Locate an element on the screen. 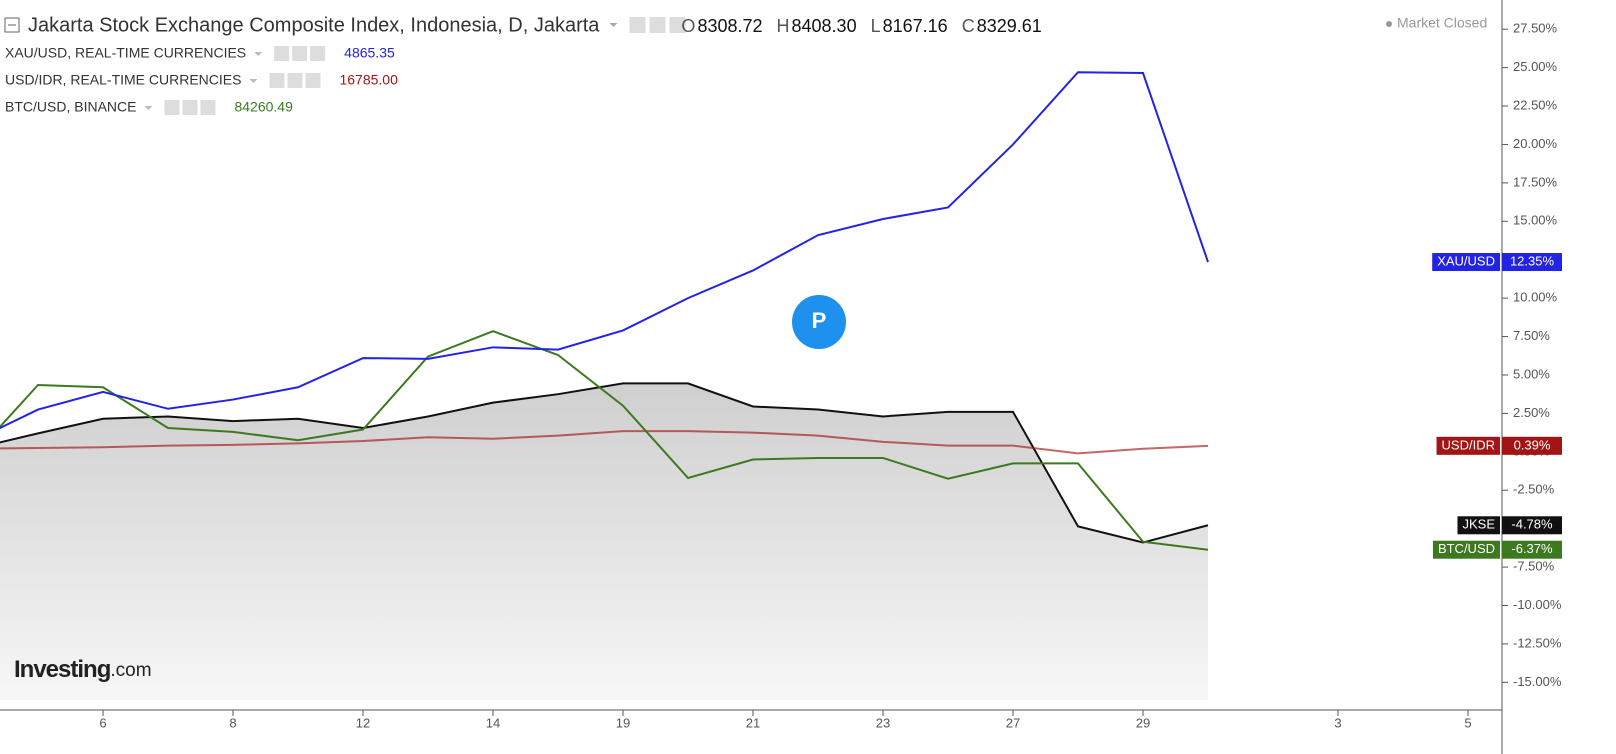  y-tick-label: 7.50% is located at coordinates (1531, 335).